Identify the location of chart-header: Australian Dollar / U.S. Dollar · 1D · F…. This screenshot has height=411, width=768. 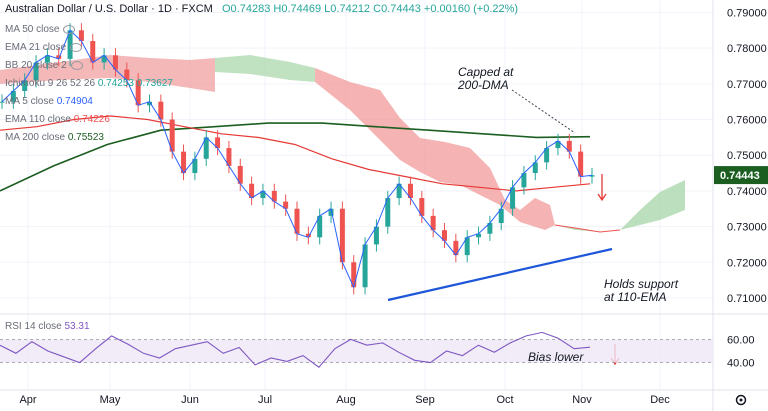
(261, 9).